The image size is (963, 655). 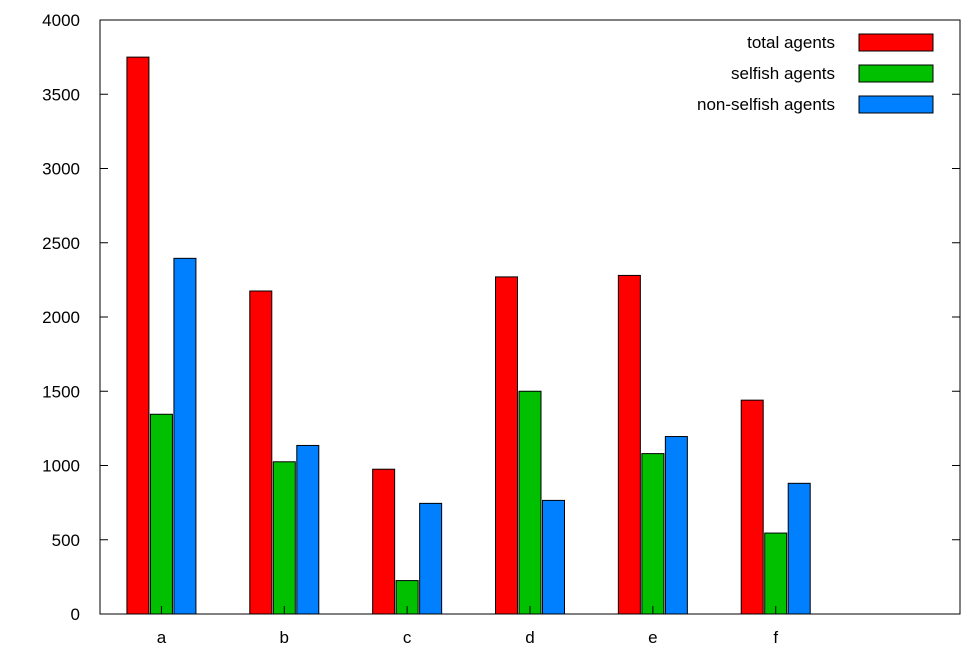 What do you see at coordinates (161, 514) in the screenshot?
I see `bar-selfish-agents-a` at bounding box center [161, 514].